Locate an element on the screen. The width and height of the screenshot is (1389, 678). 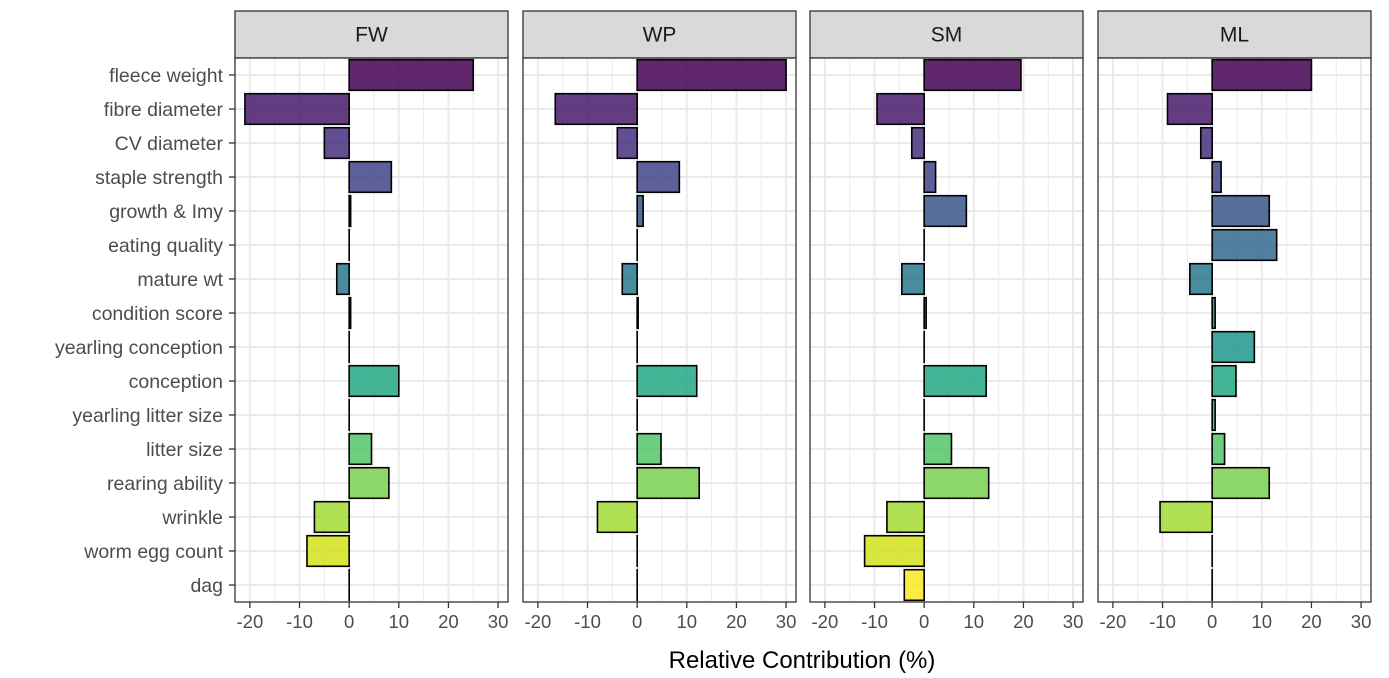
facet-strip-sm is located at coordinates (946, 34).